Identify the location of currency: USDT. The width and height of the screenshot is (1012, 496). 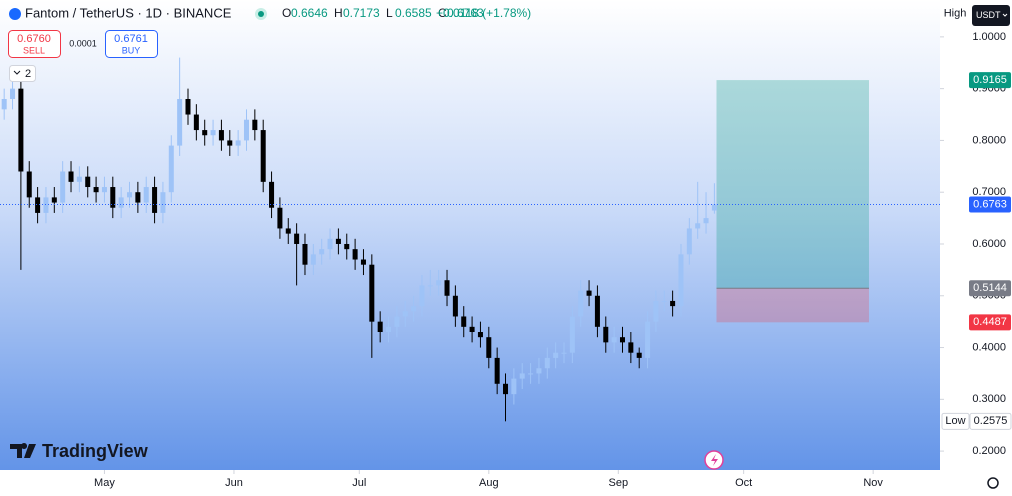
(988, 15).